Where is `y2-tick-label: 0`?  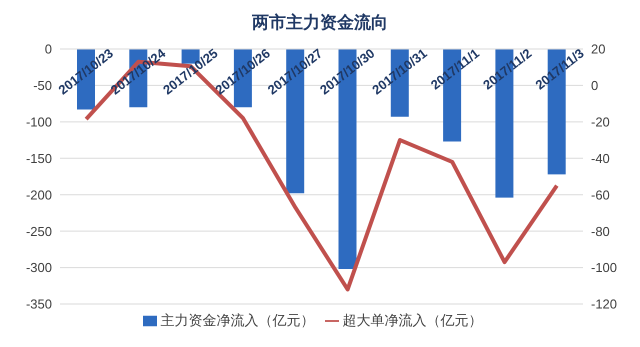 y2-tick-label: 0 is located at coordinates (594, 86).